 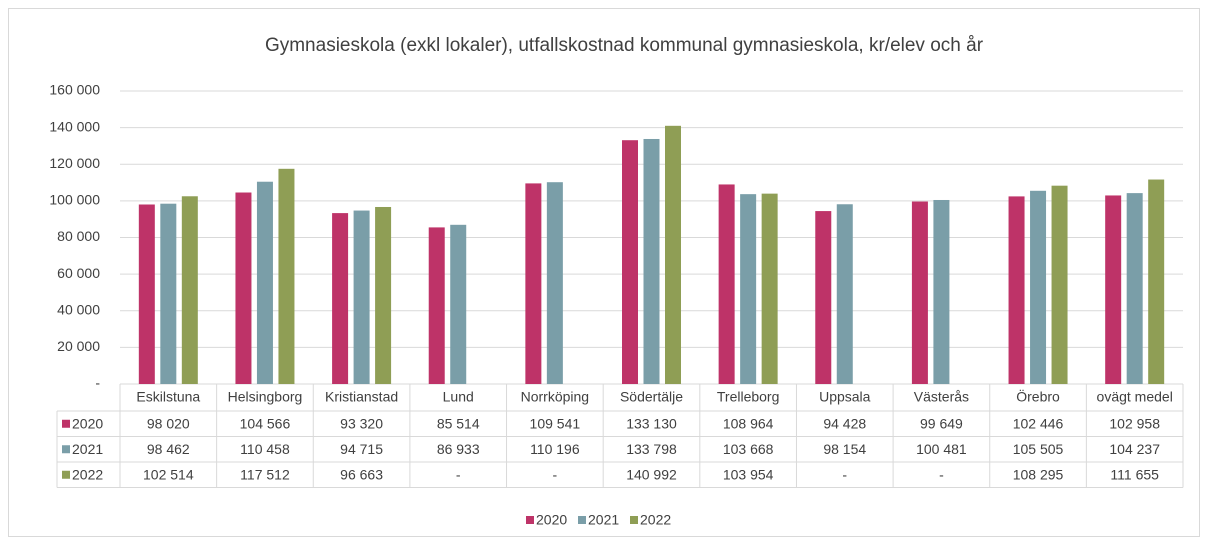 What do you see at coordinates (651, 449) in the screenshot?
I see `table-cell: 133 798` at bounding box center [651, 449].